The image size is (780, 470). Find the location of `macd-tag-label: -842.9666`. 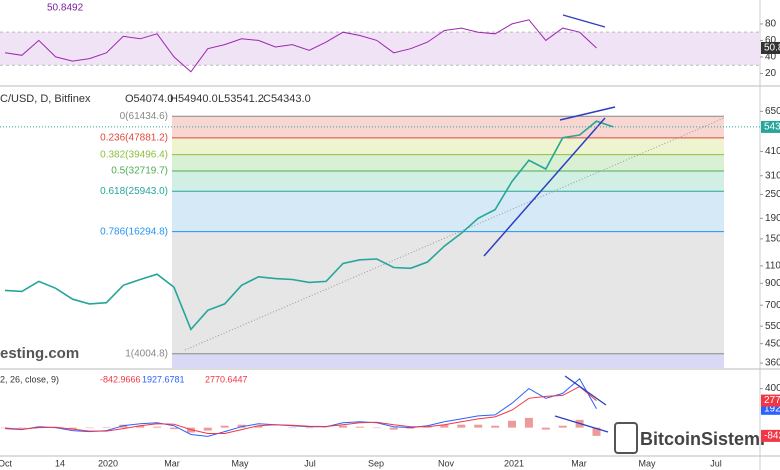

macd-tag-label: -842.9666 is located at coordinates (772, 436).